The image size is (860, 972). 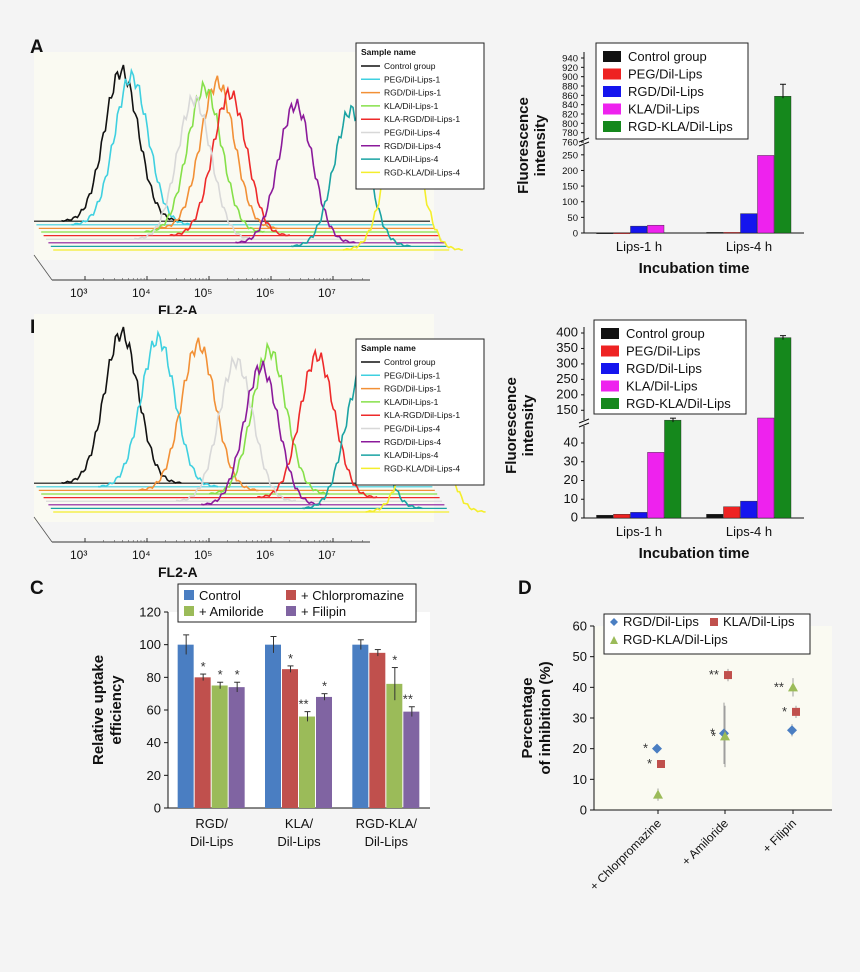 What do you see at coordinates (178, 572) in the screenshot?
I see `flow-x-axis-label: FL2-A` at bounding box center [178, 572].